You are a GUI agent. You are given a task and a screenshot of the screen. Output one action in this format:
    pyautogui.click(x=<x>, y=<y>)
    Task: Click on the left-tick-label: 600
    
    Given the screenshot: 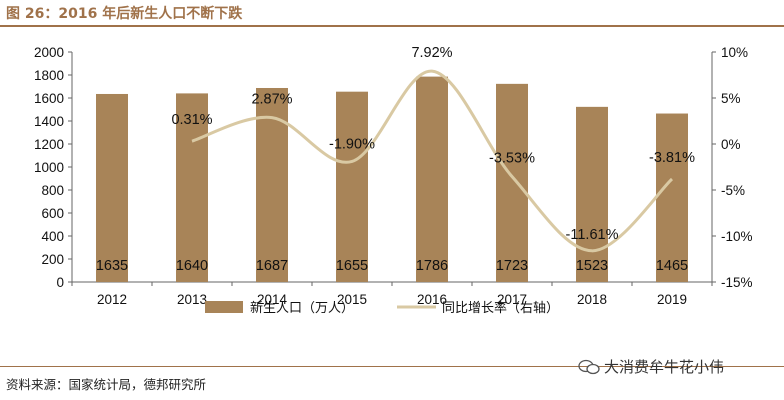 What is the action you would take?
    pyautogui.click(x=52, y=213)
    